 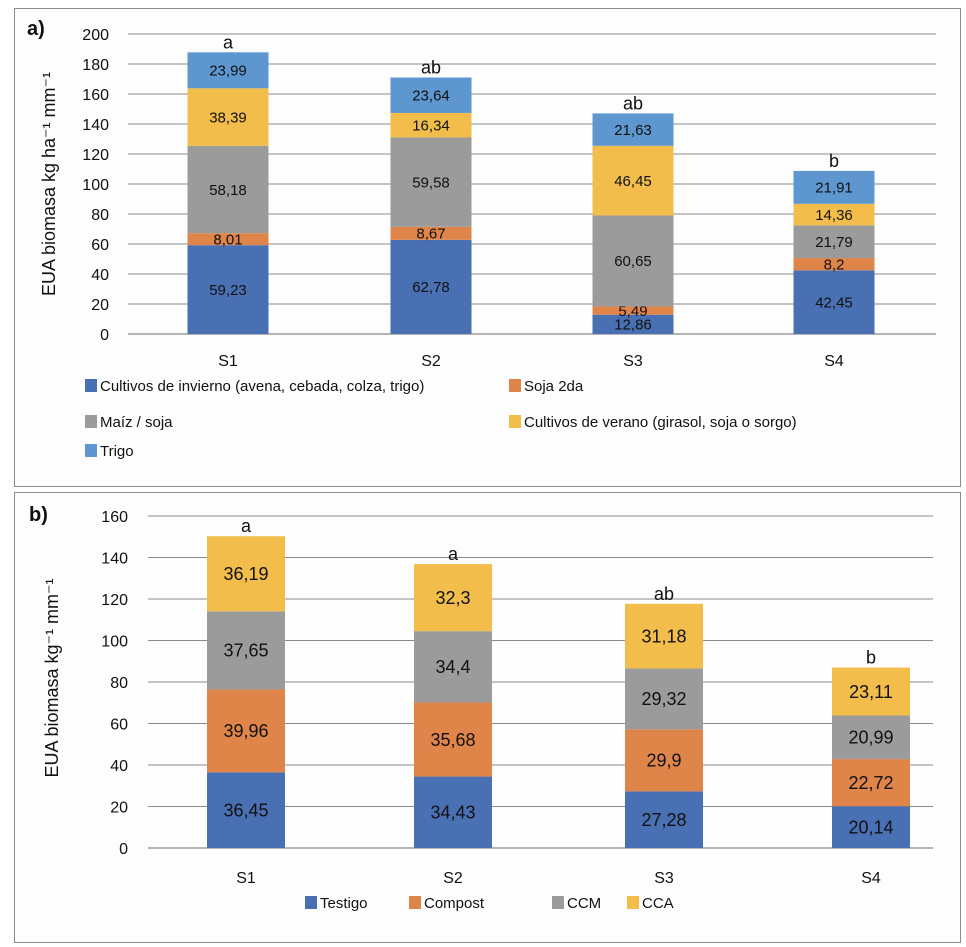 I want to click on data-label: 36,45, so click(x=245, y=810).